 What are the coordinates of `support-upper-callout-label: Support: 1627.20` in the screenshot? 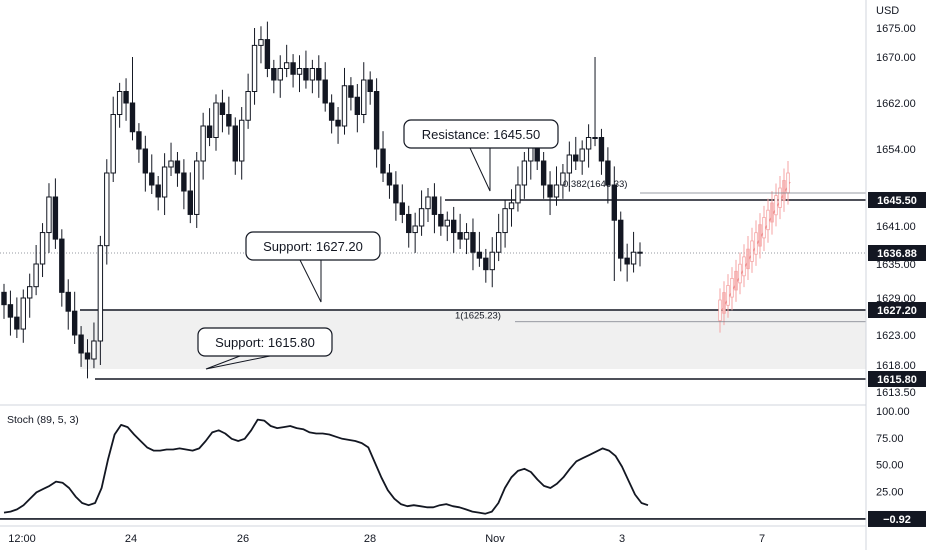 It's located at (313, 246).